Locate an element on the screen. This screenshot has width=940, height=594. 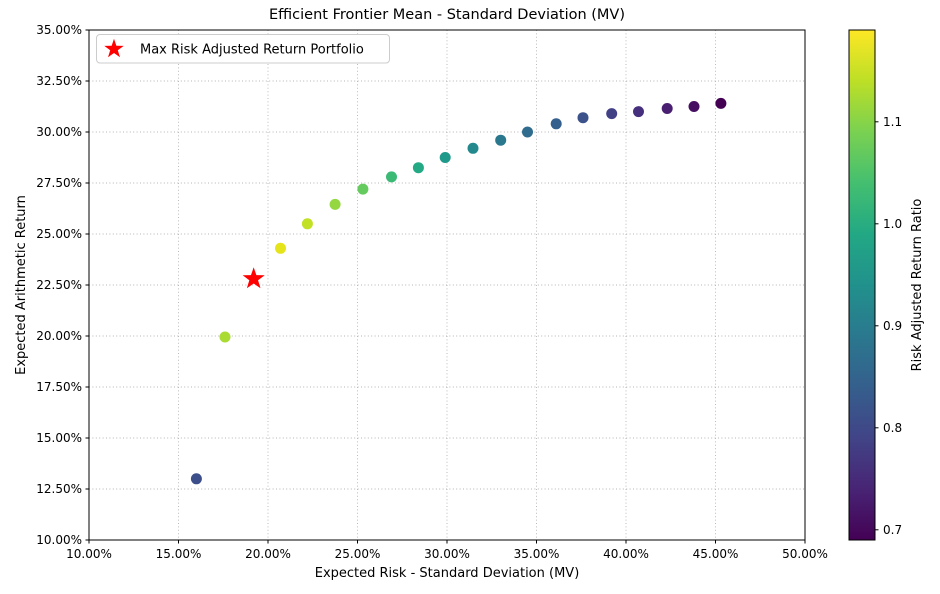
colorbar-label: Risk Adjusted Return Ratio is located at coordinates (917, 285).